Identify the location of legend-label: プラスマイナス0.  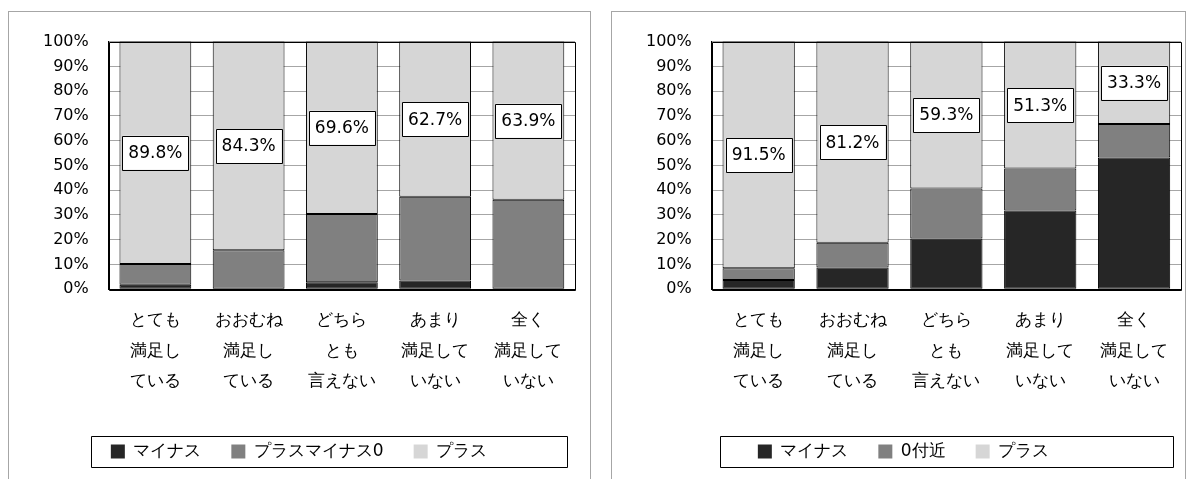
(318, 449).